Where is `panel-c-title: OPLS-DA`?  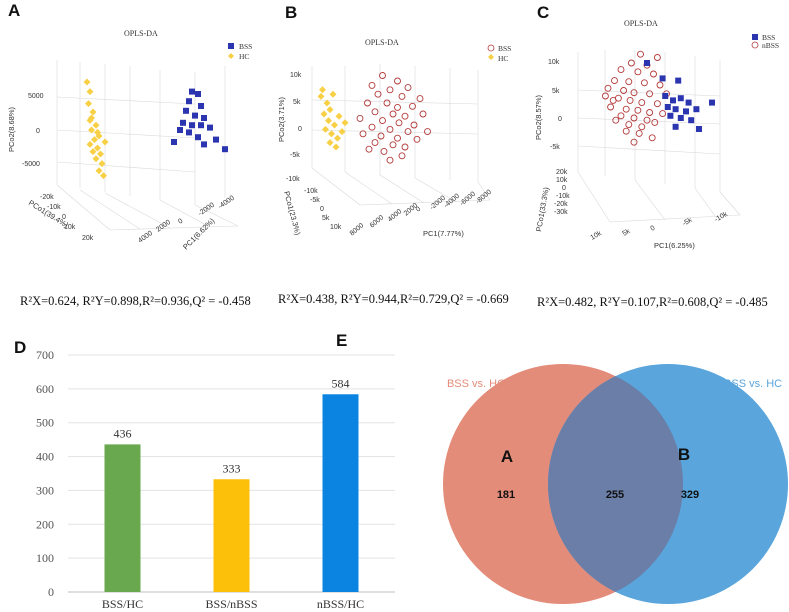
panel-c-title: OPLS-DA is located at coordinates (641, 23).